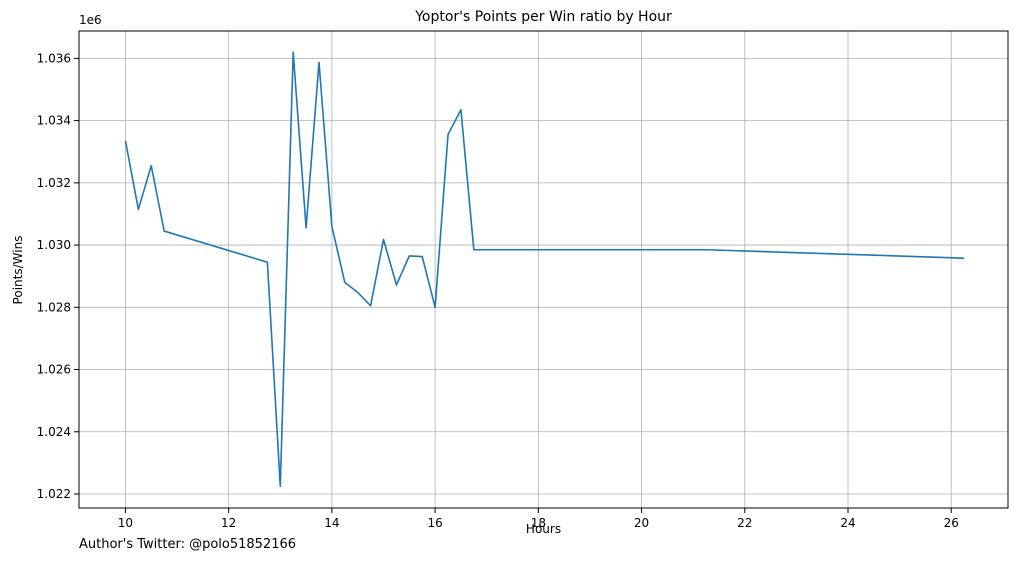 The width and height of the screenshot is (1019, 562). I want to click on x-tick-label: 22, so click(744, 523).